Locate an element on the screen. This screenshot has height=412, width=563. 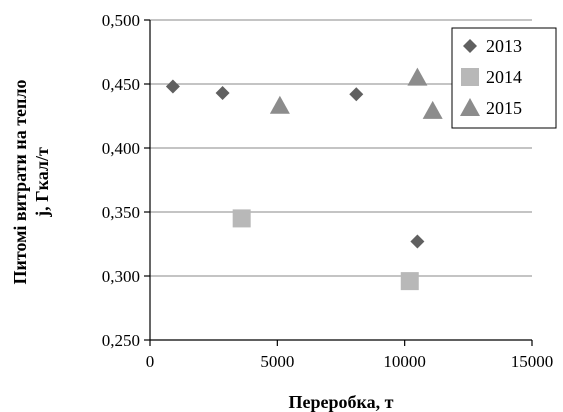
legend-marker-2013 is located at coordinates (470, 46).